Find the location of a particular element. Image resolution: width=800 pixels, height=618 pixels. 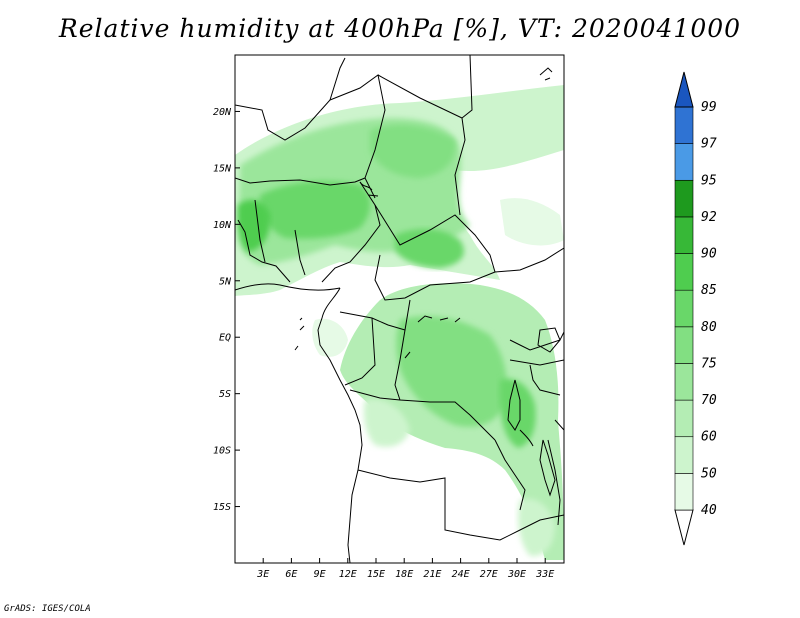

colorbar-label: 75 is located at coordinates (709, 363).